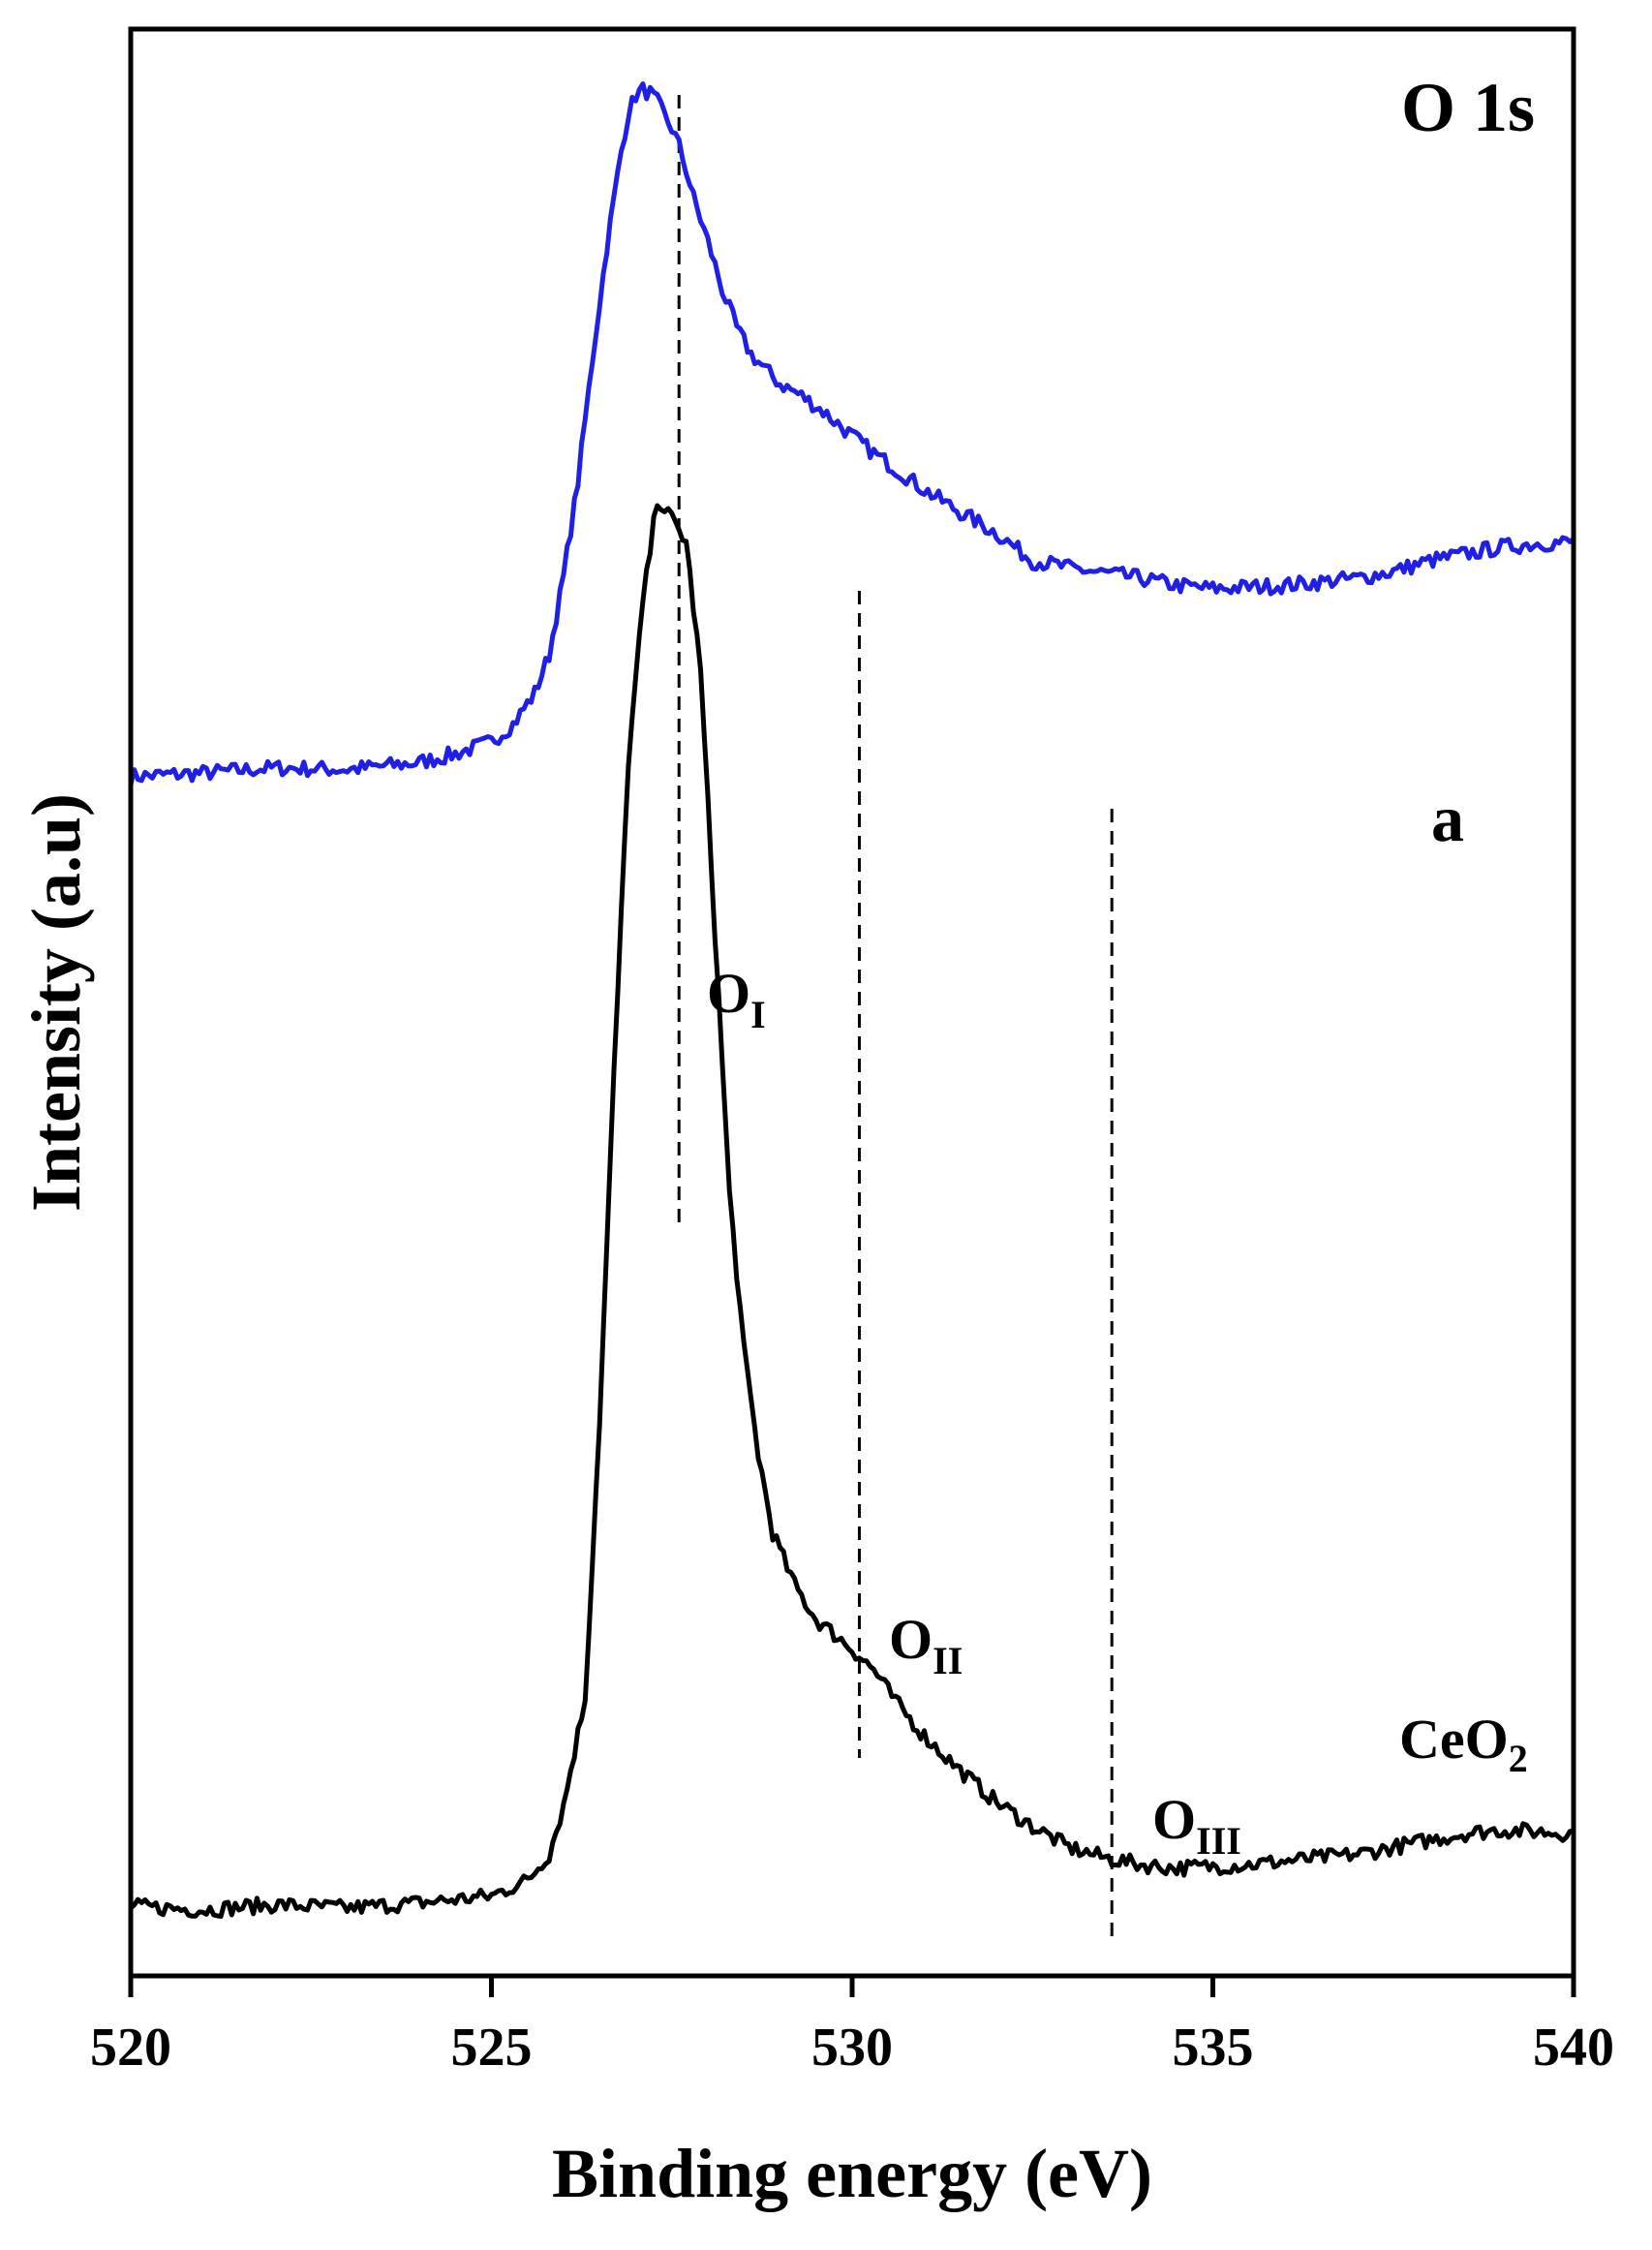 The height and width of the screenshot is (2250, 1652). I want to click on peak-label-o-i: OI, so click(736, 999).